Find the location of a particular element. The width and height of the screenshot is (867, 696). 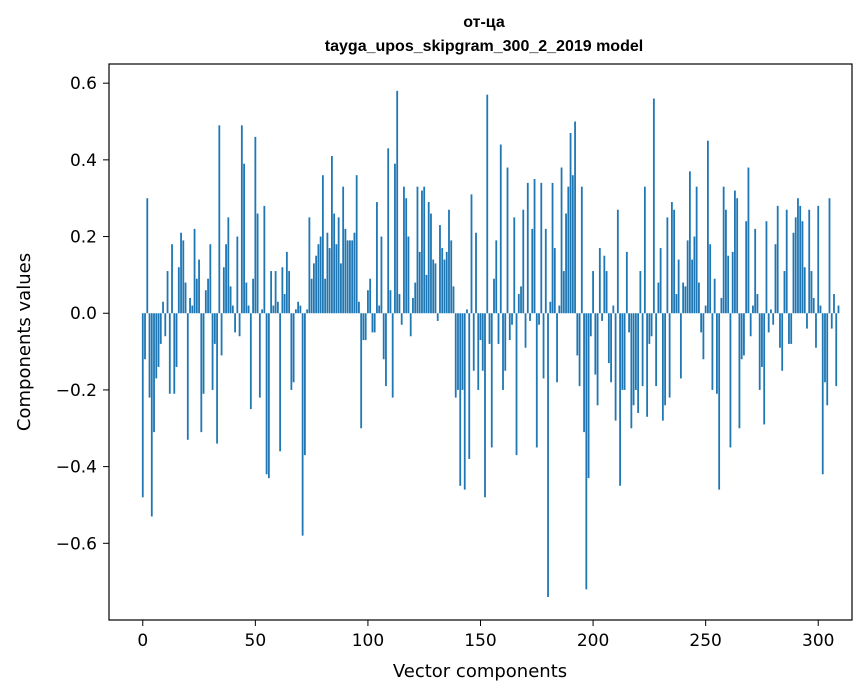

x-tick-label: 50 is located at coordinates (256, 641).